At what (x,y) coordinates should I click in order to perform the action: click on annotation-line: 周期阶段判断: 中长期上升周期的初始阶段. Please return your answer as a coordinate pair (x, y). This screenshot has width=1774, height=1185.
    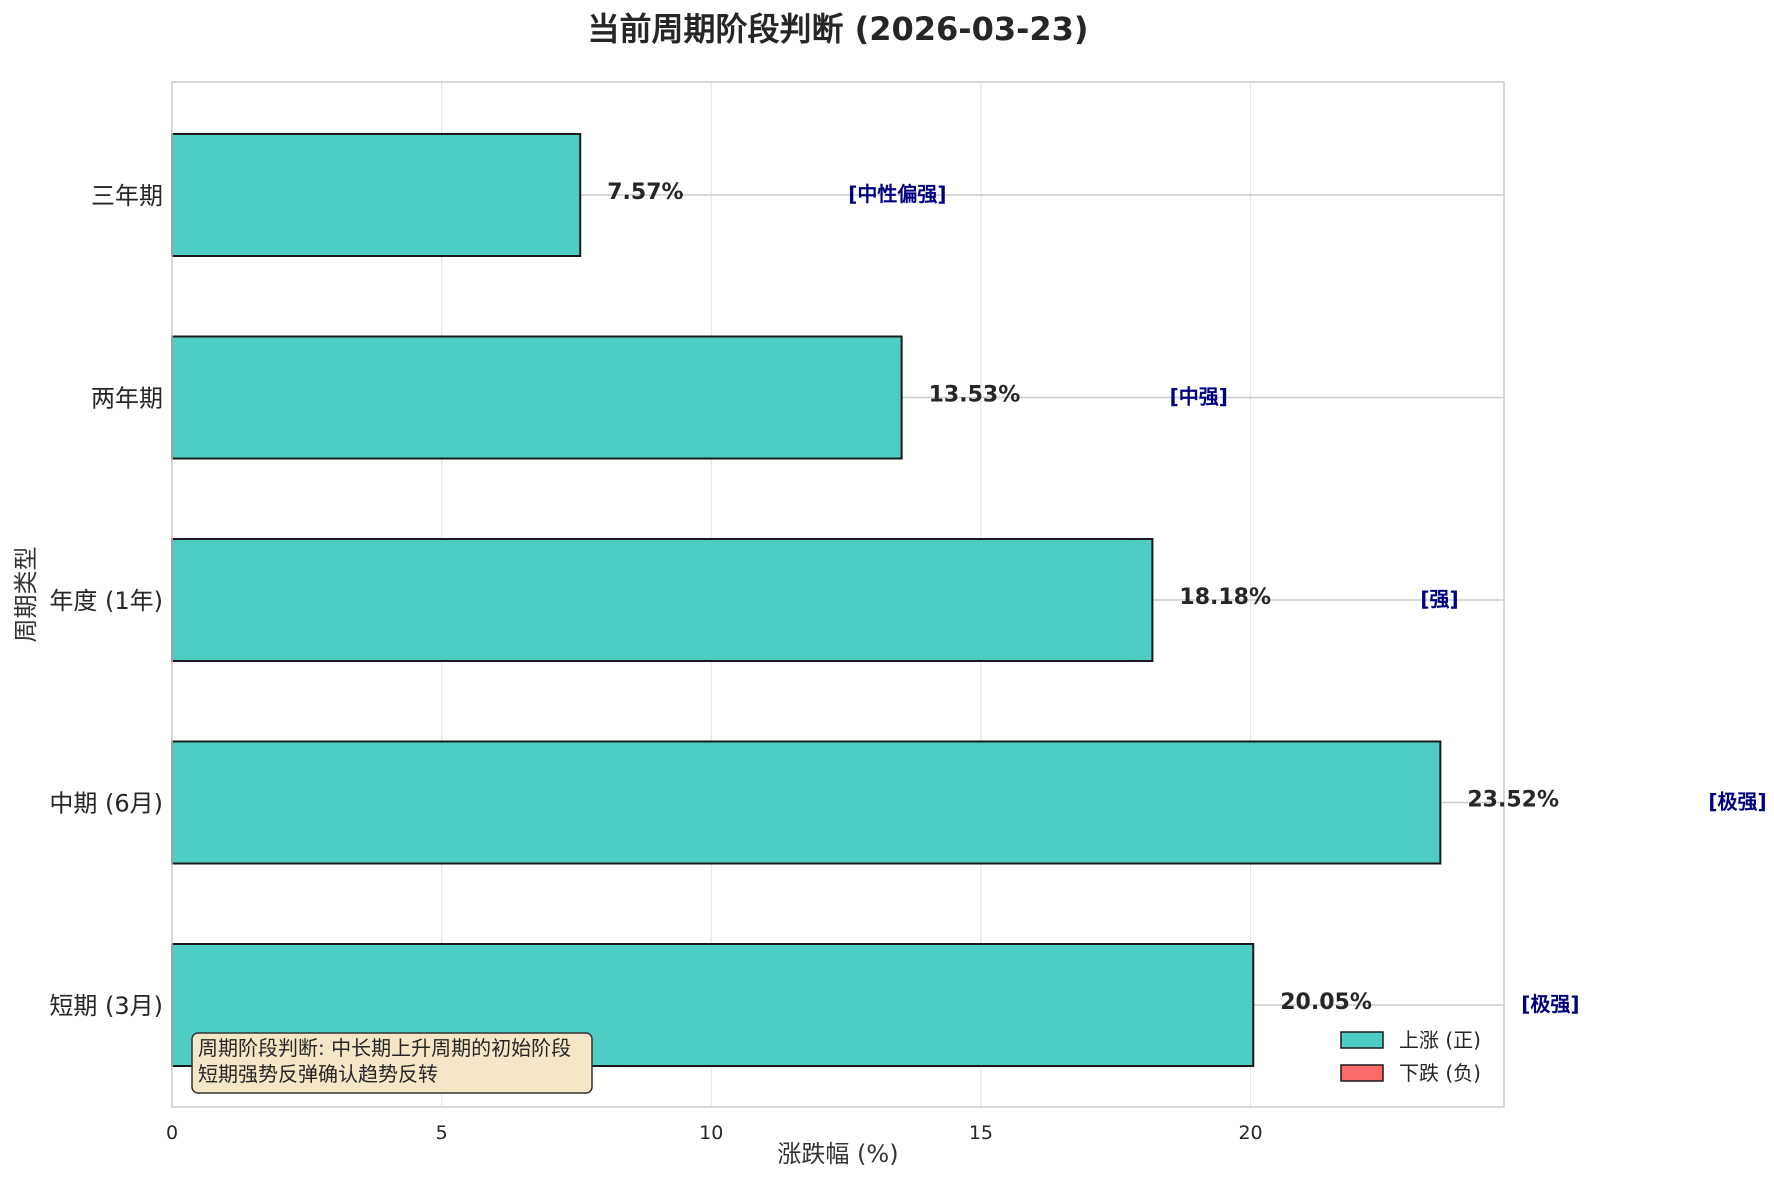
    Looking at the image, I should click on (384, 1048).